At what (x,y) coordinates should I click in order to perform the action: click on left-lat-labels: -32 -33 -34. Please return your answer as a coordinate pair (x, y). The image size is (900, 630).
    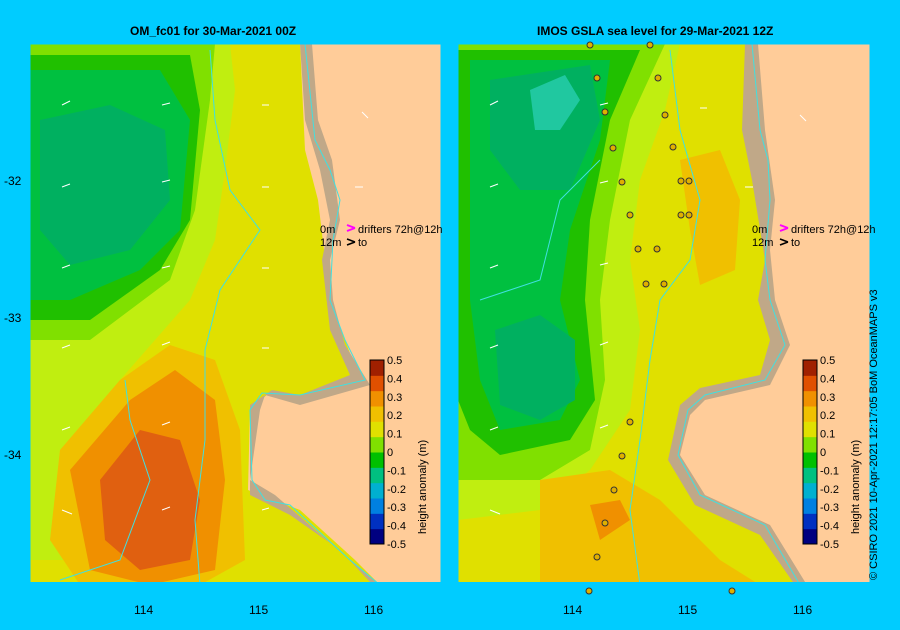
    Looking at the image, I should click on (13, 318).